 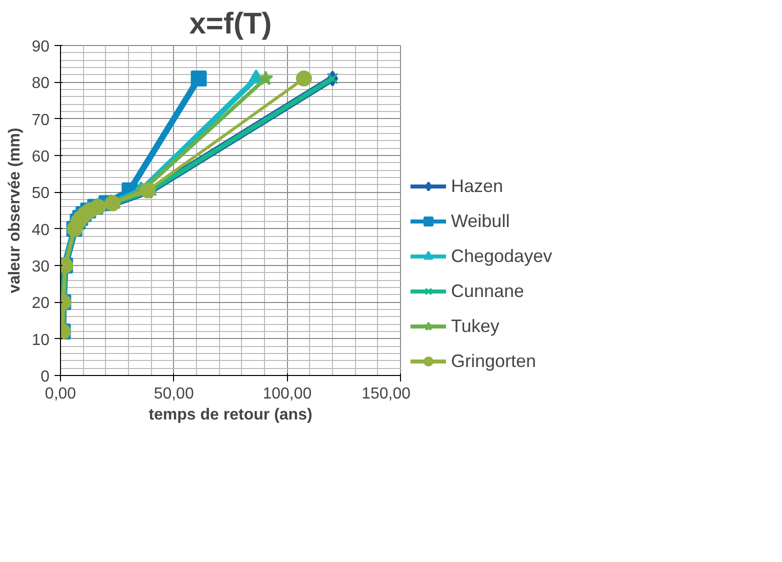 I want to click on x-tick-label: 50,00, so click(x=174, y=394).